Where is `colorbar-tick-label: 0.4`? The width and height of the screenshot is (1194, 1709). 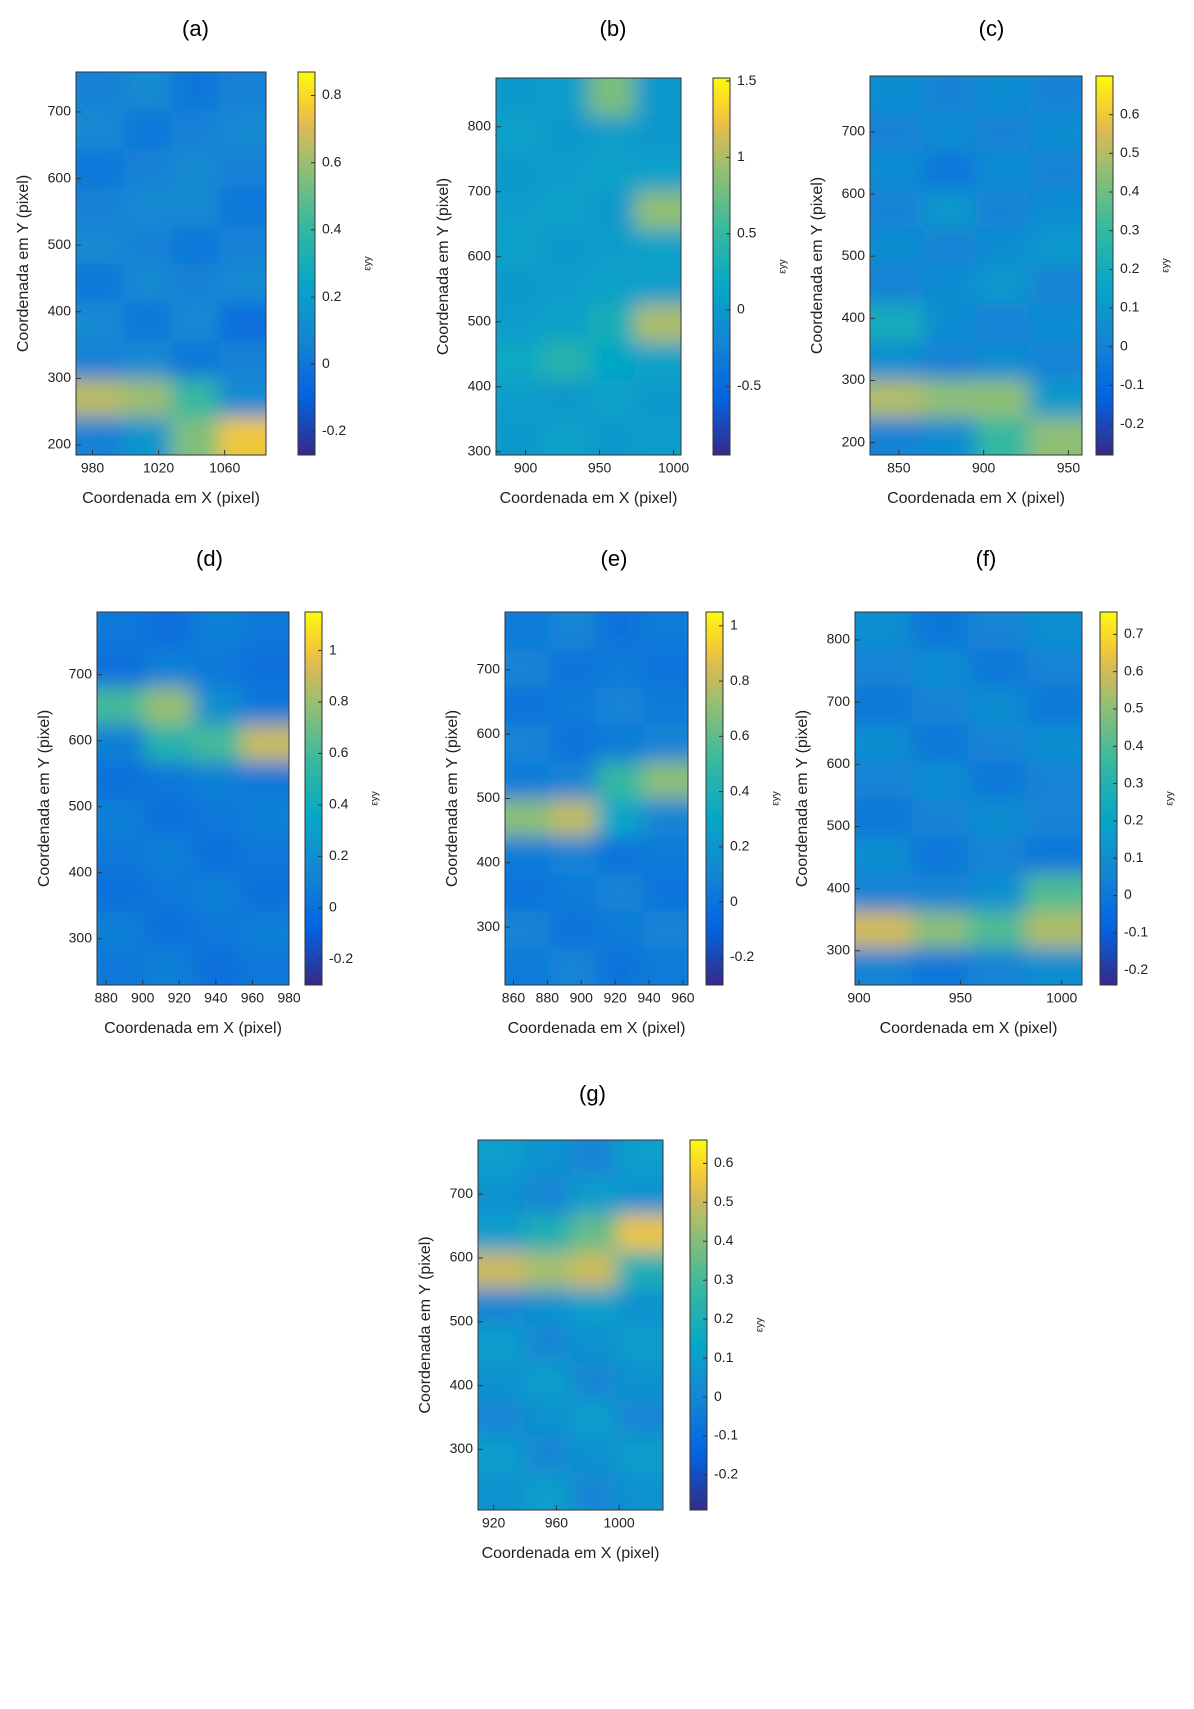 colorbar-tick-label: 0.4 is located at coordinates (740, 790).